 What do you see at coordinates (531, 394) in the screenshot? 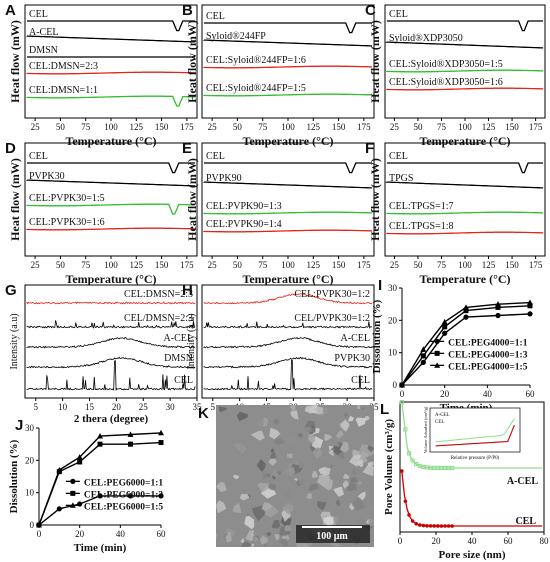
I see `x-tick-label: 60` at bounding box center [531, 394].